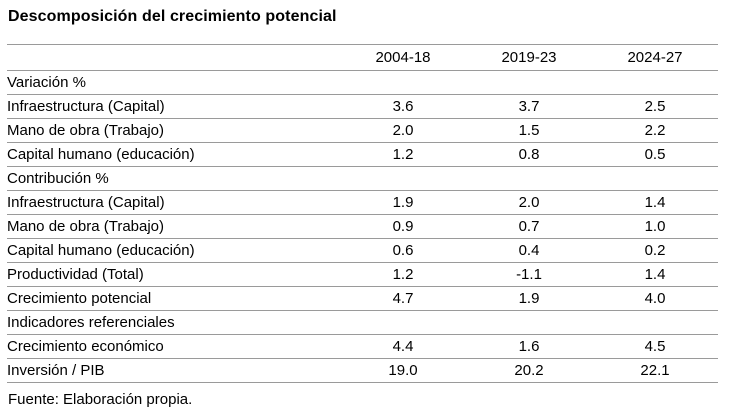  I want to click on section-row: Indicadores referenciales, so click(362, 323).